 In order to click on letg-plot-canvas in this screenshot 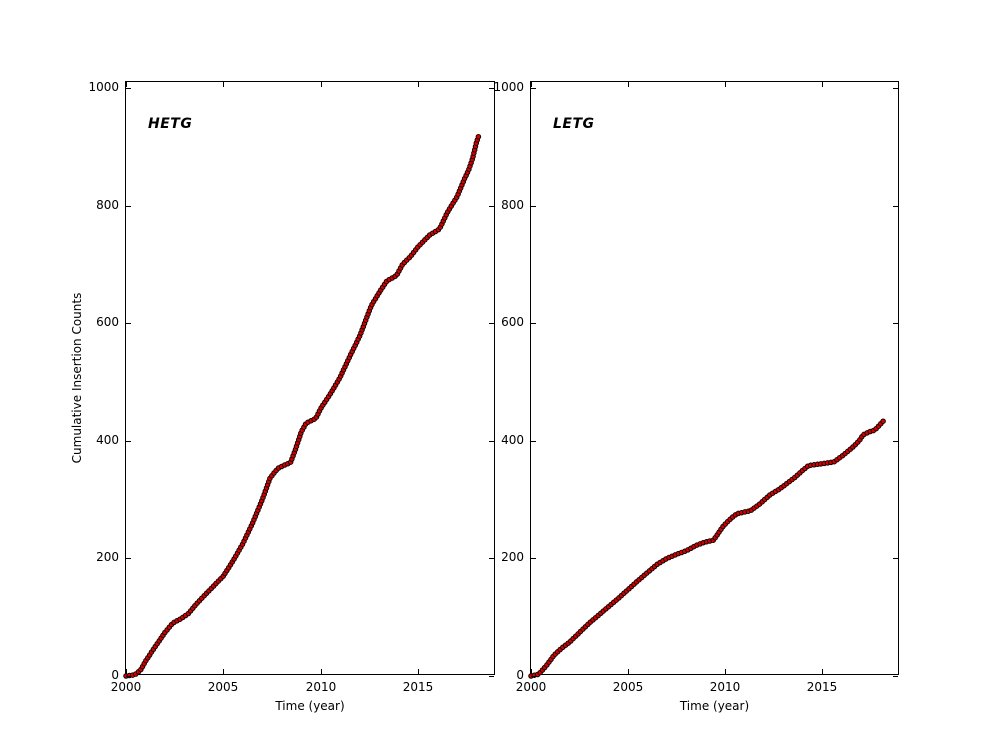, I will do `click(707, 548)`.